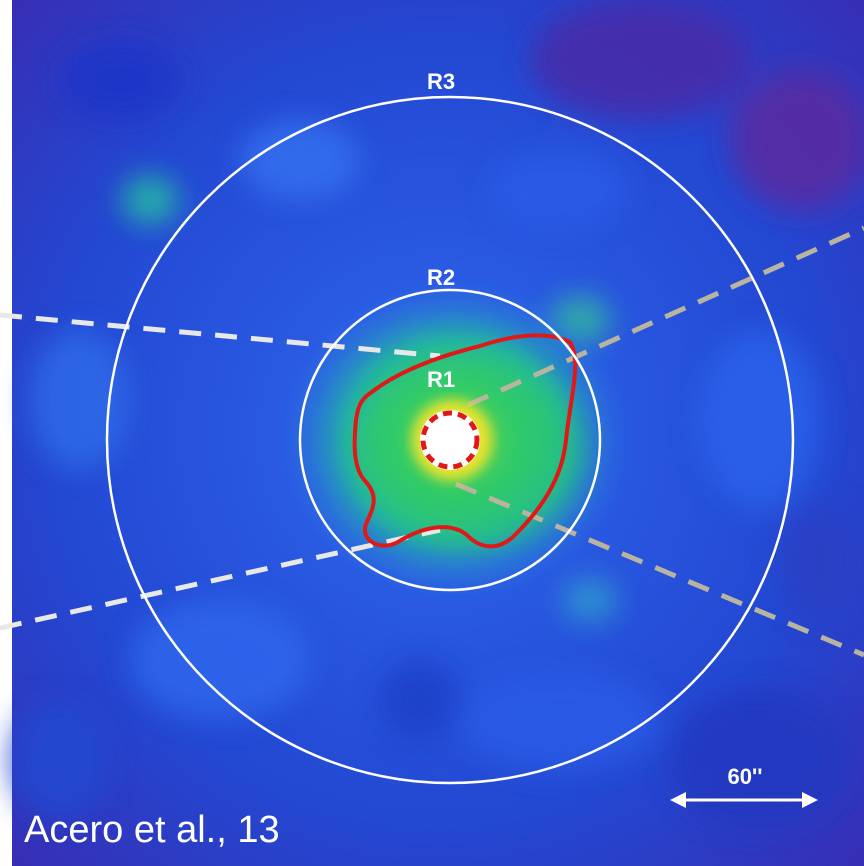 The width and height of the screenshot is (864, 866). Describe the element at coordinates (678, 800) in the screenshot. I see `scale-bar-arrow-left` at that location.